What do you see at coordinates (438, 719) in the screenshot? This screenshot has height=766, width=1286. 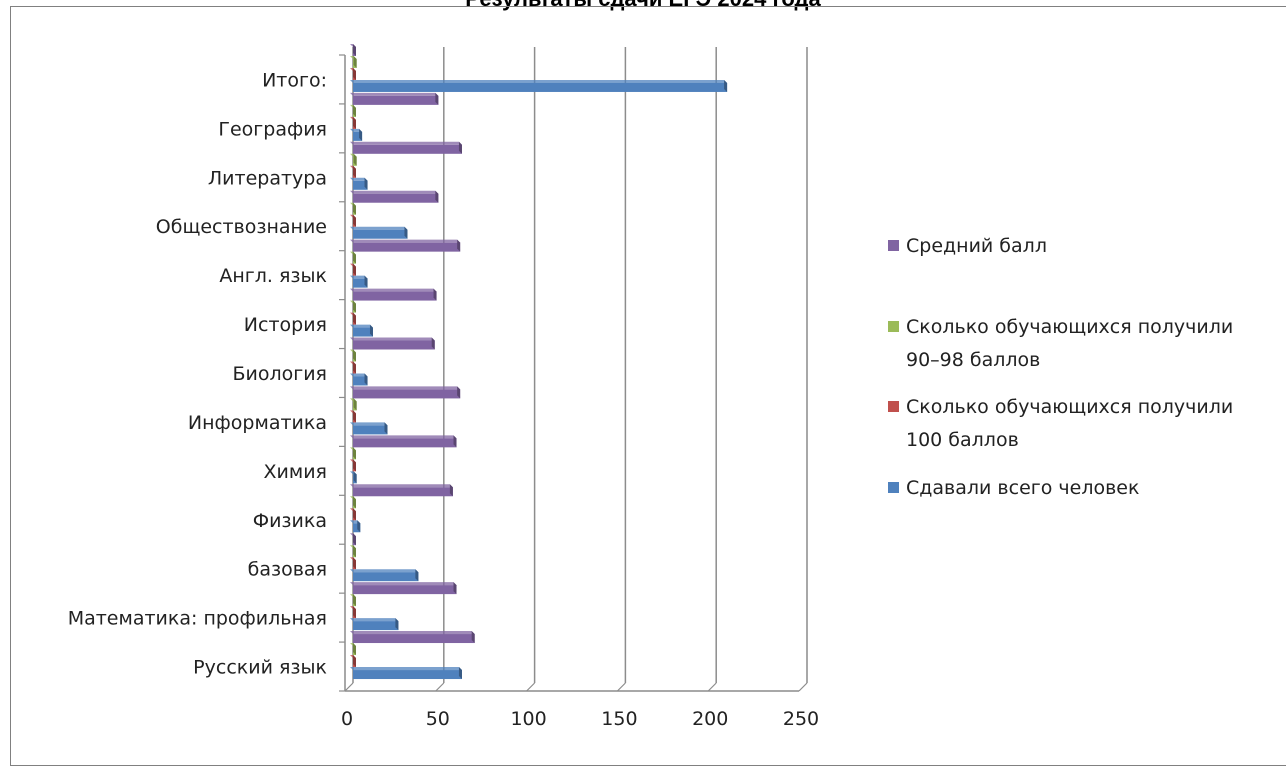 I see `x-tick-label: 50` at bounding box center [438, 719].